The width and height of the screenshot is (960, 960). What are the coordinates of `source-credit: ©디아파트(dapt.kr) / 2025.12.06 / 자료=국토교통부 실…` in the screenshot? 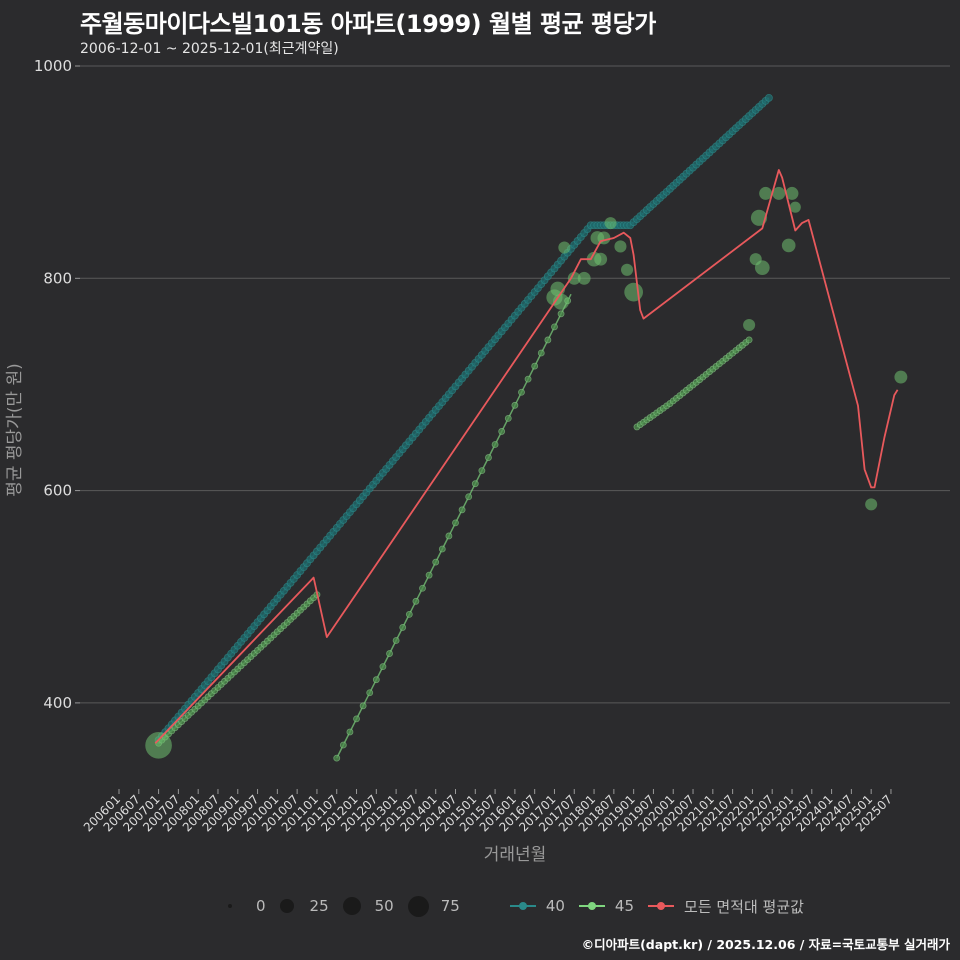 It's located at (765, 944).